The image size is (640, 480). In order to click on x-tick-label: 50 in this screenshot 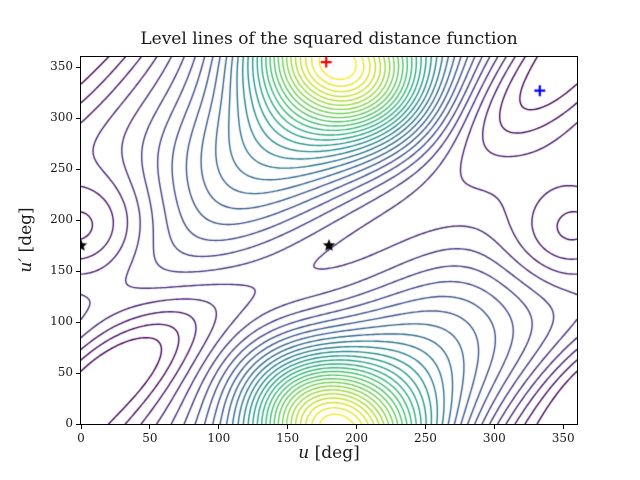, I will do `click(150, 438)`.